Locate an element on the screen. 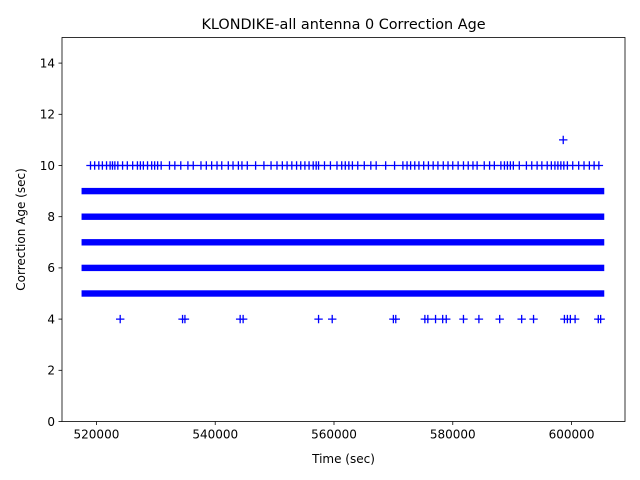 The image size is (640, 480). y-tick-label: 0 is located at coordinates (51, 422).